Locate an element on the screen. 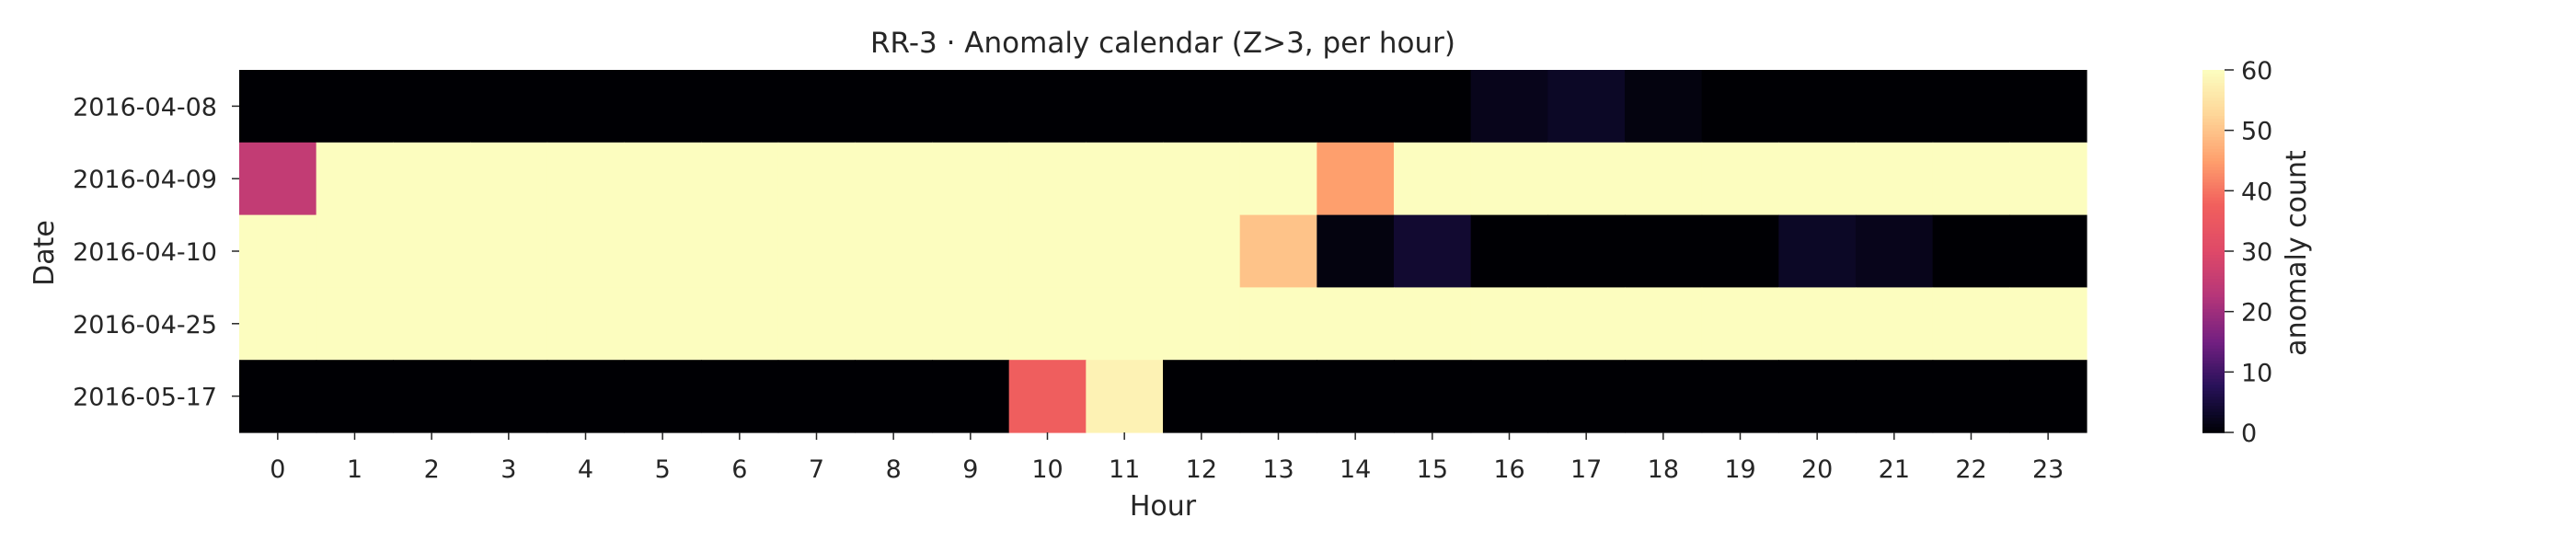  colorbar-tick-label: 0 is located at coordinates (2249, 434).